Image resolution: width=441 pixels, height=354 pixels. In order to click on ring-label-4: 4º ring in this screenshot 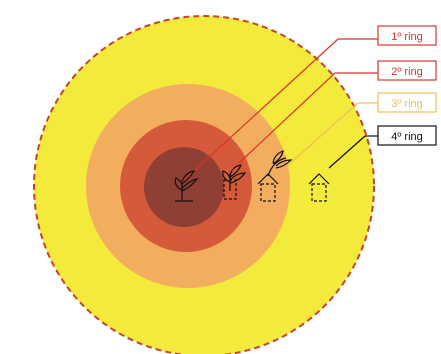, I will do `click(407, 137)`.